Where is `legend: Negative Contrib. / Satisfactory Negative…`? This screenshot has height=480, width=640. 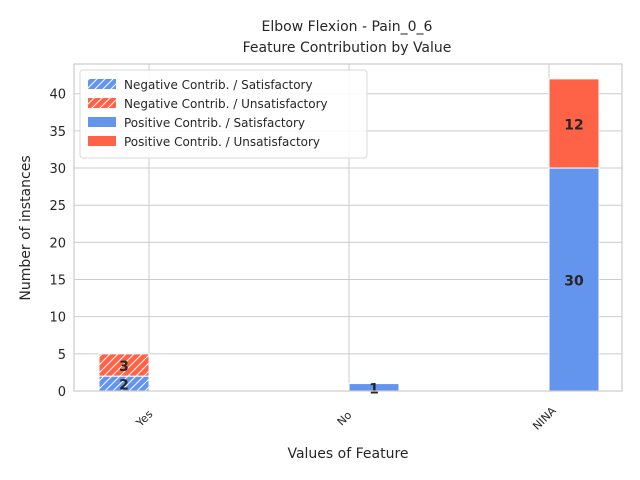 legend: Negative Contrib. / Satisfactory Negative… is located at coordinates (223, 114).